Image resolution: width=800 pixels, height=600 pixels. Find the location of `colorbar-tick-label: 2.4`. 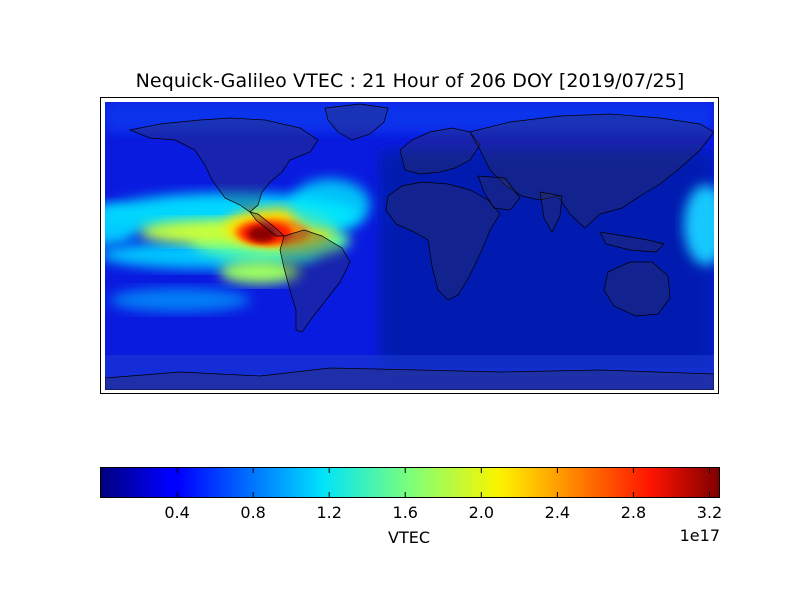

colorbar-tick-label: 2.4 is located at coordinates (557, 512).